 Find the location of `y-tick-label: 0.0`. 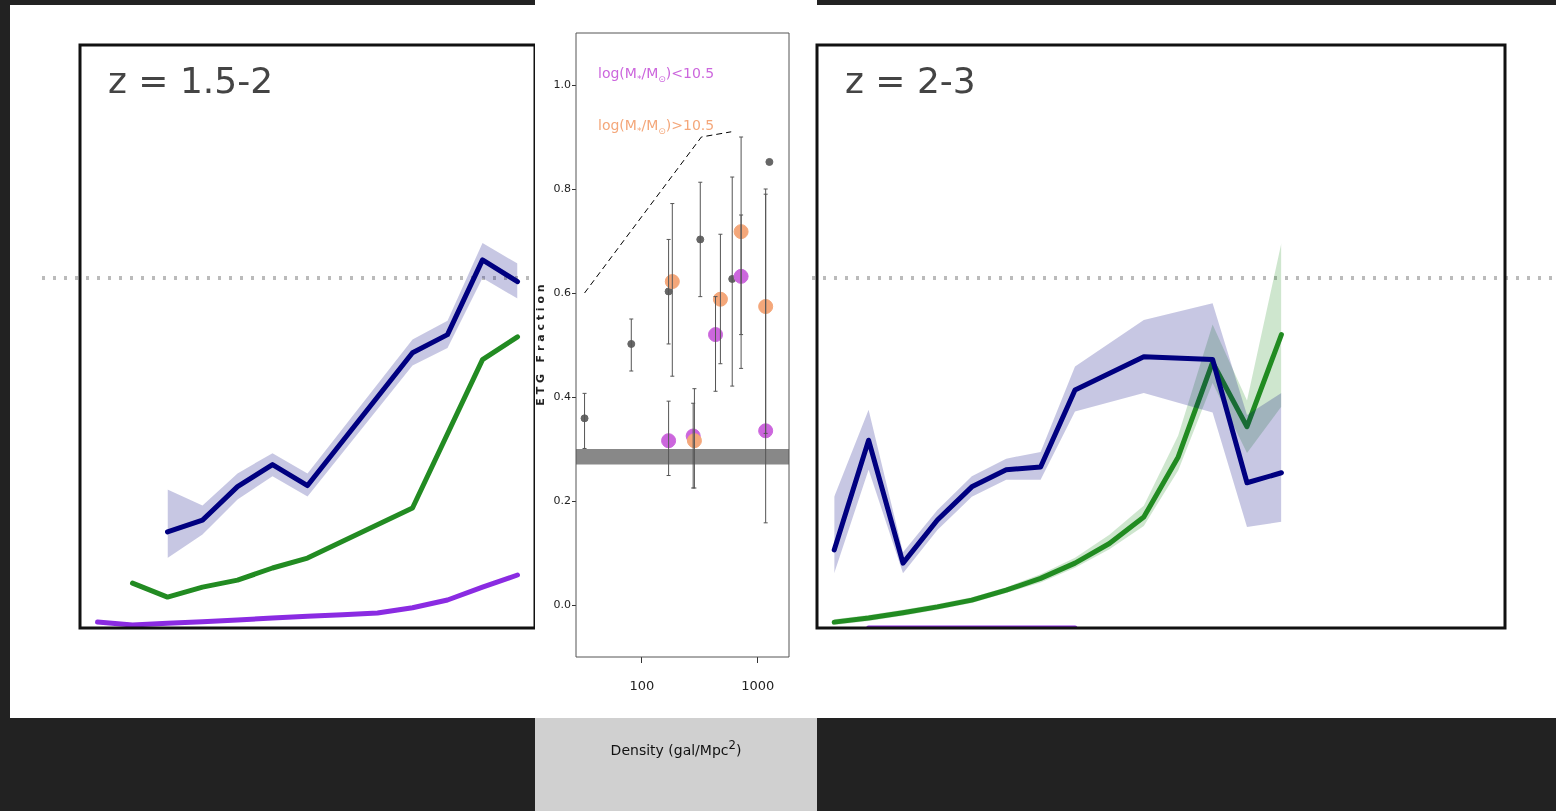

y-tick-label: 0.0 is located at coordinates (562, 604).